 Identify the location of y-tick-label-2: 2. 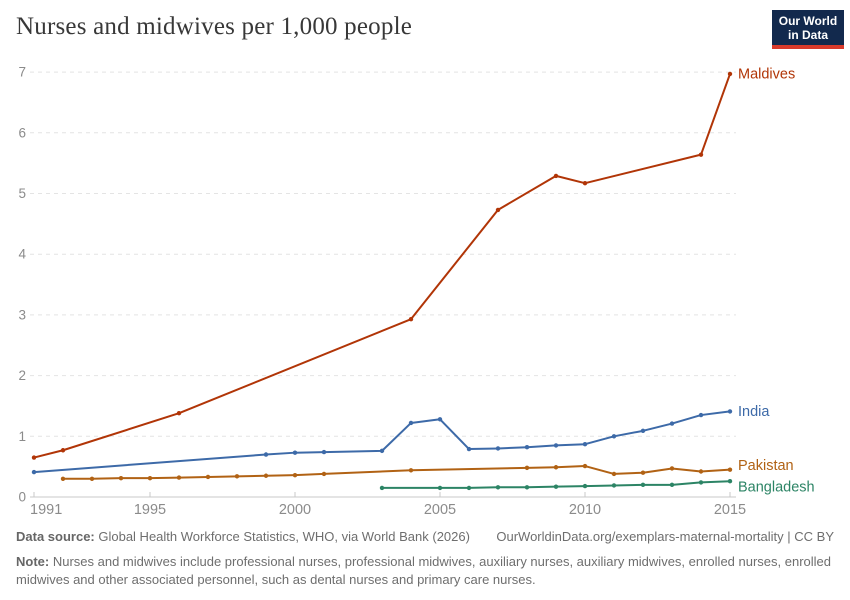
(22, 375).